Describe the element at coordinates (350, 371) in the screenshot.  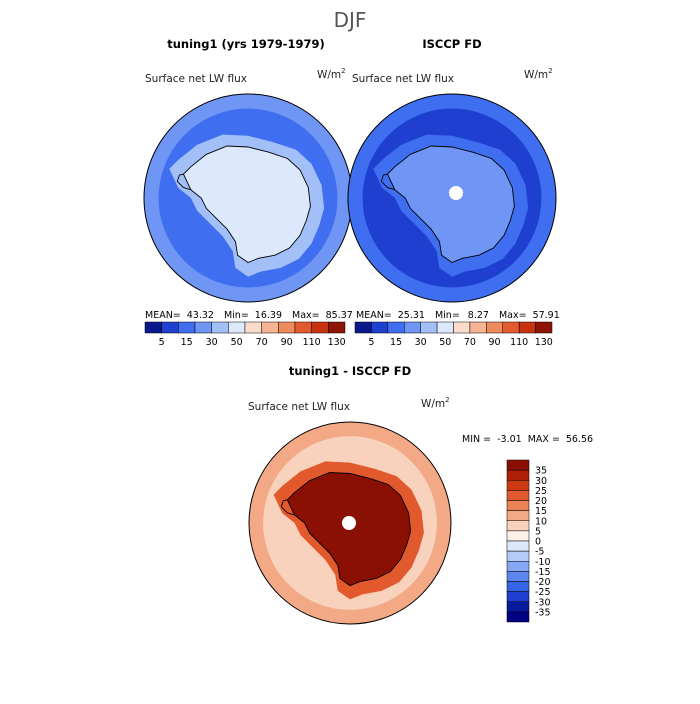
I see `panel-title: tuning1 - ISCCP FD` at that location.